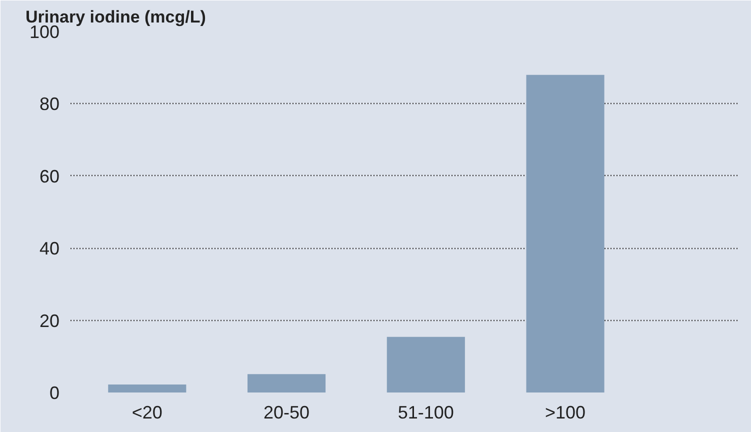 The image size is (751, 432). I want to click on x-tick-label: 51-100, so click(426, 412).